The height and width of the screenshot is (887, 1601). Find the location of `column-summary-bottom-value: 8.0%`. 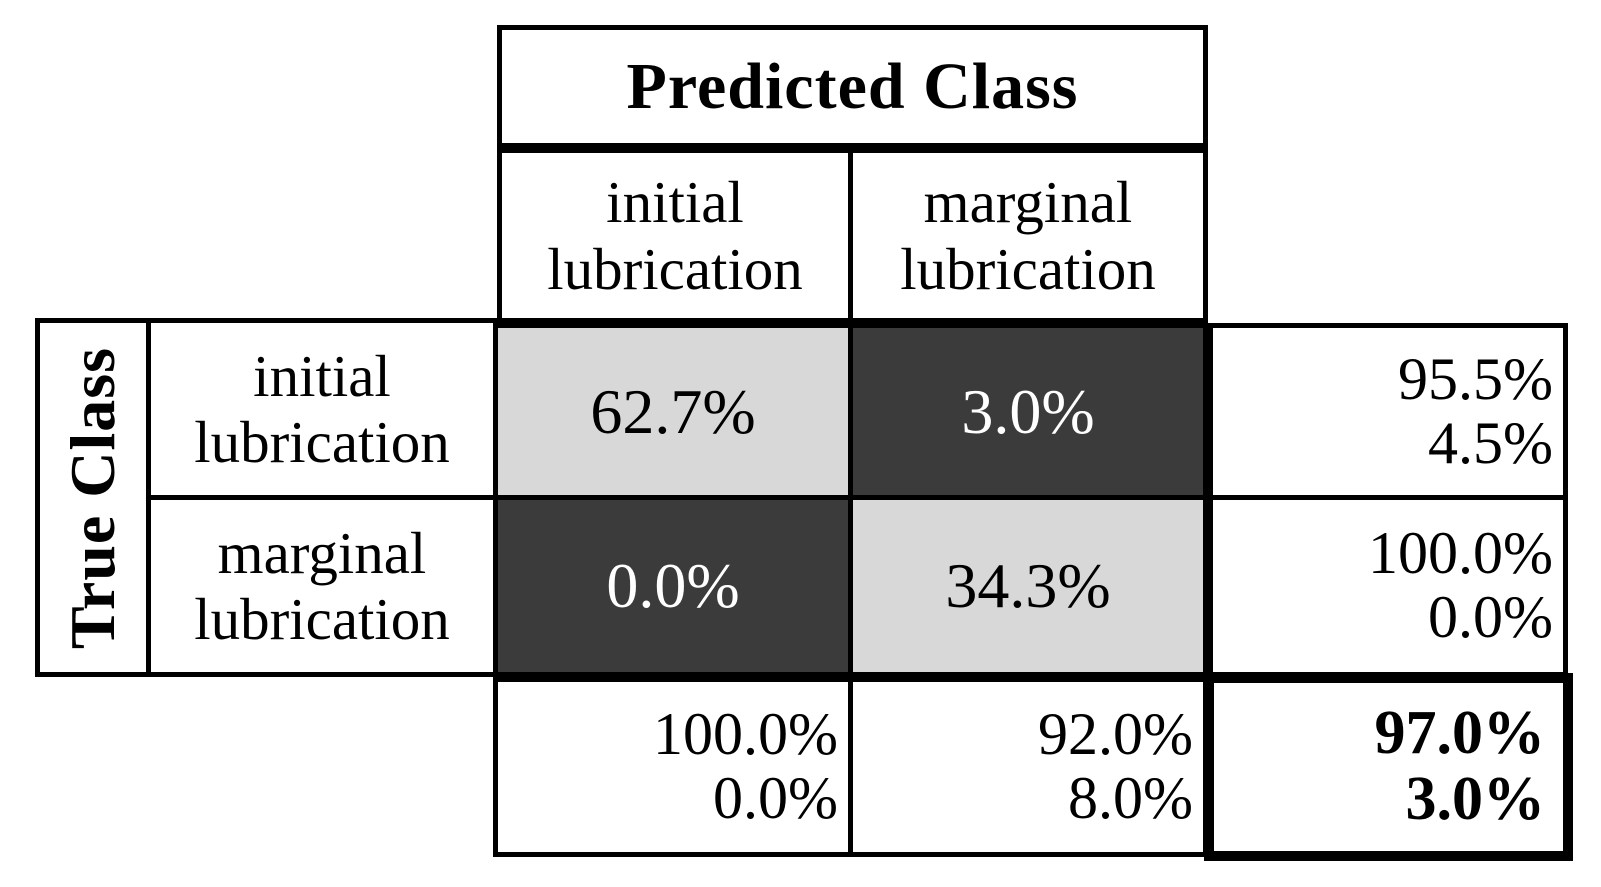

column-summary-bottom-value: 8.0% is located at coordinates (1130, 798).